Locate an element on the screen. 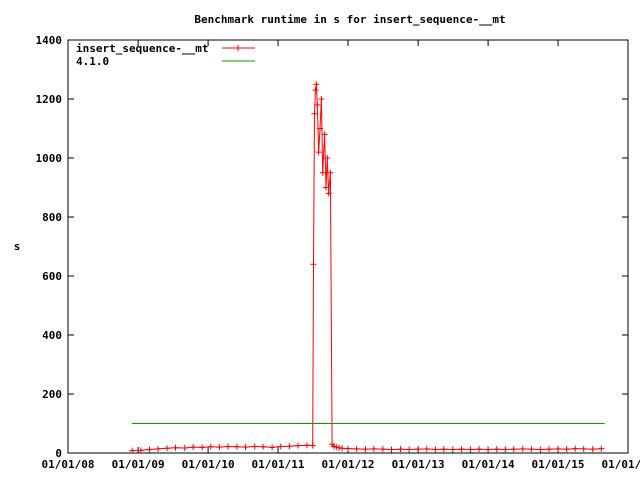 Image resolution: width=640 pixels, height=480 pixels. y-tick-label-6: 1200 is located at coordinates (49, 99).